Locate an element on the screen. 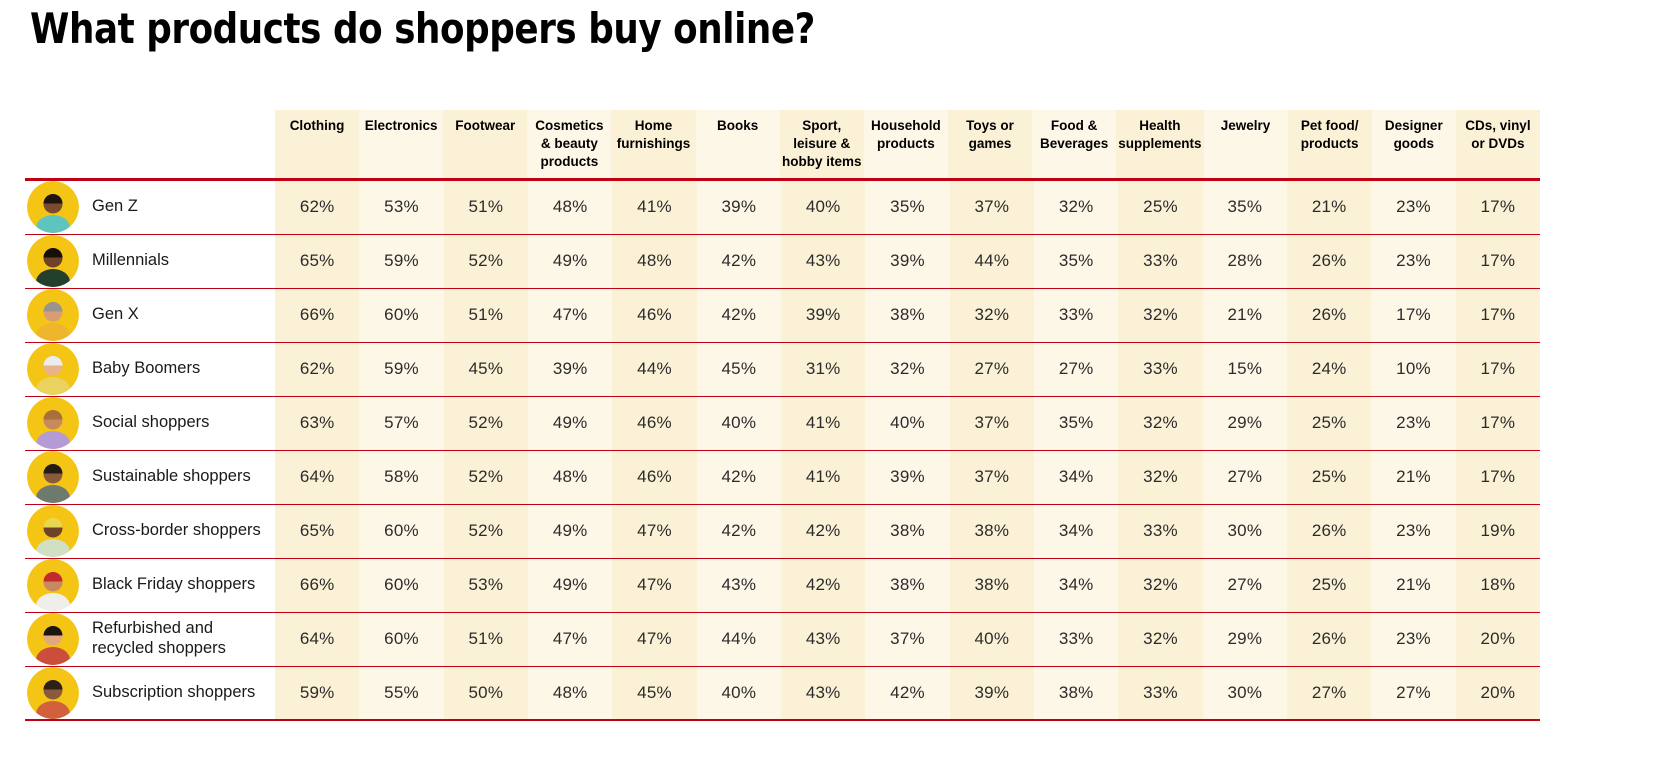 This screenshot has width=1655, height=771. value-cell-subscription-shoppers-household-products: 42% is located at coordinates (907, 692).